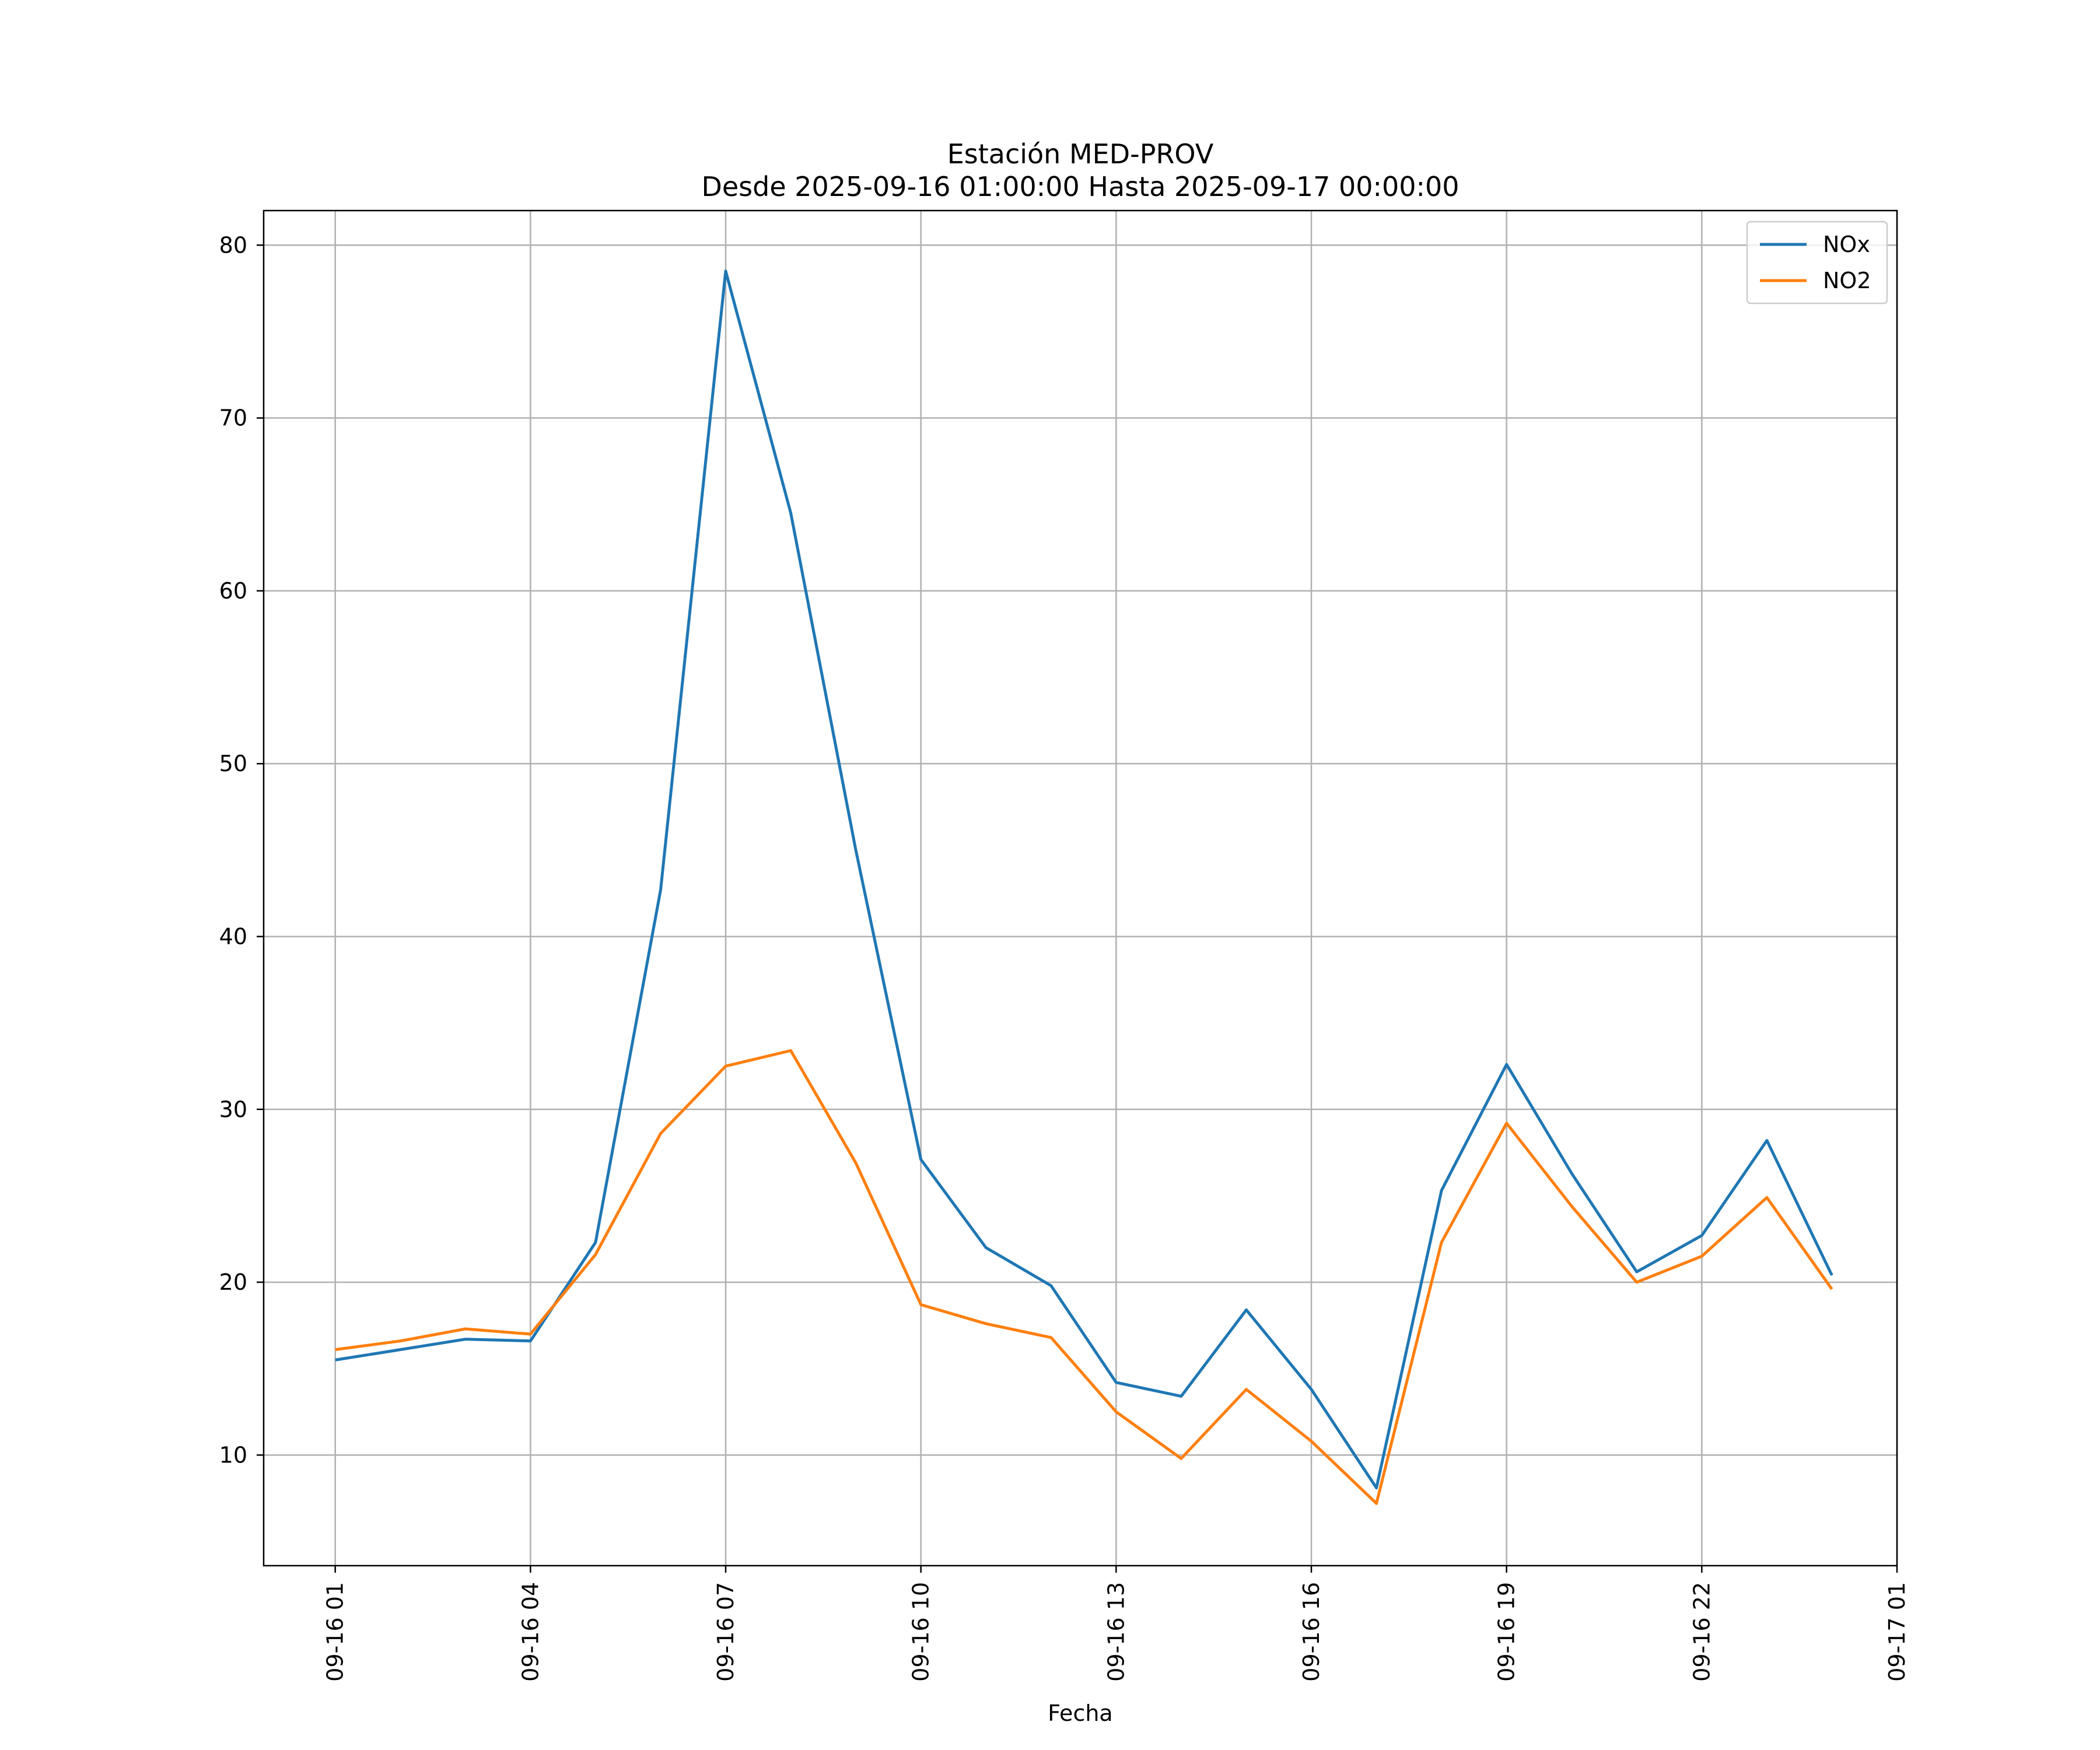 Image resolution: width=2100 pixels, height=1750 pixels. What do you see at coordinates (1701, 1632) in the screenshot?
I see `x-tick-label: 09-16 22` at bounding box center [1701, 1632].